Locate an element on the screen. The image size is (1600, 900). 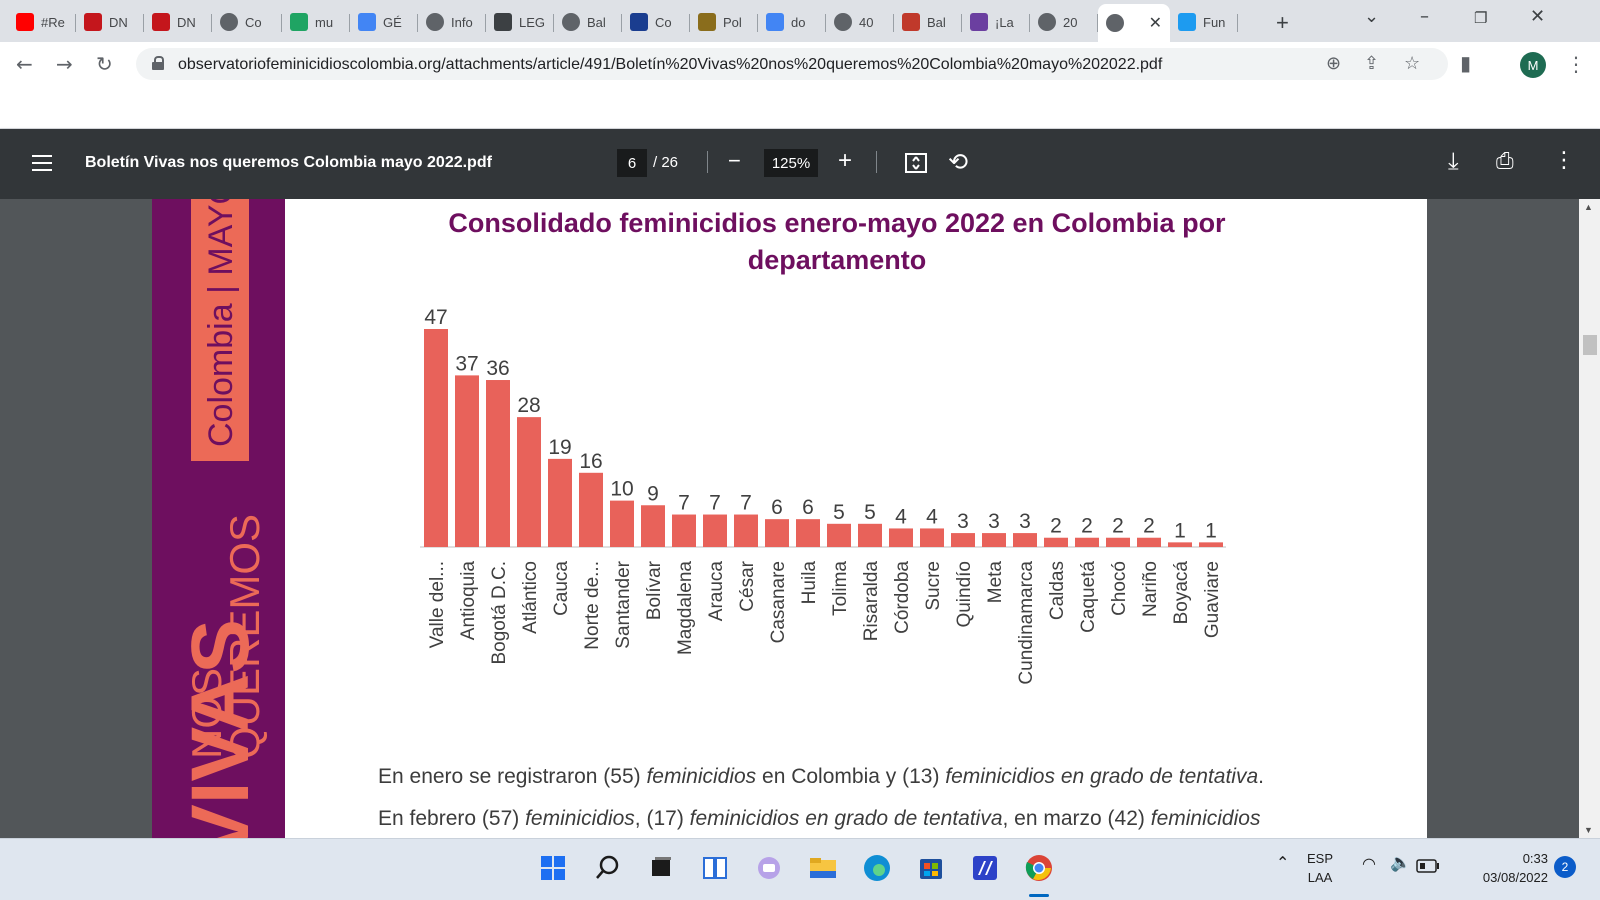
reload-button: ↻ is located at coordinates (104, 64).